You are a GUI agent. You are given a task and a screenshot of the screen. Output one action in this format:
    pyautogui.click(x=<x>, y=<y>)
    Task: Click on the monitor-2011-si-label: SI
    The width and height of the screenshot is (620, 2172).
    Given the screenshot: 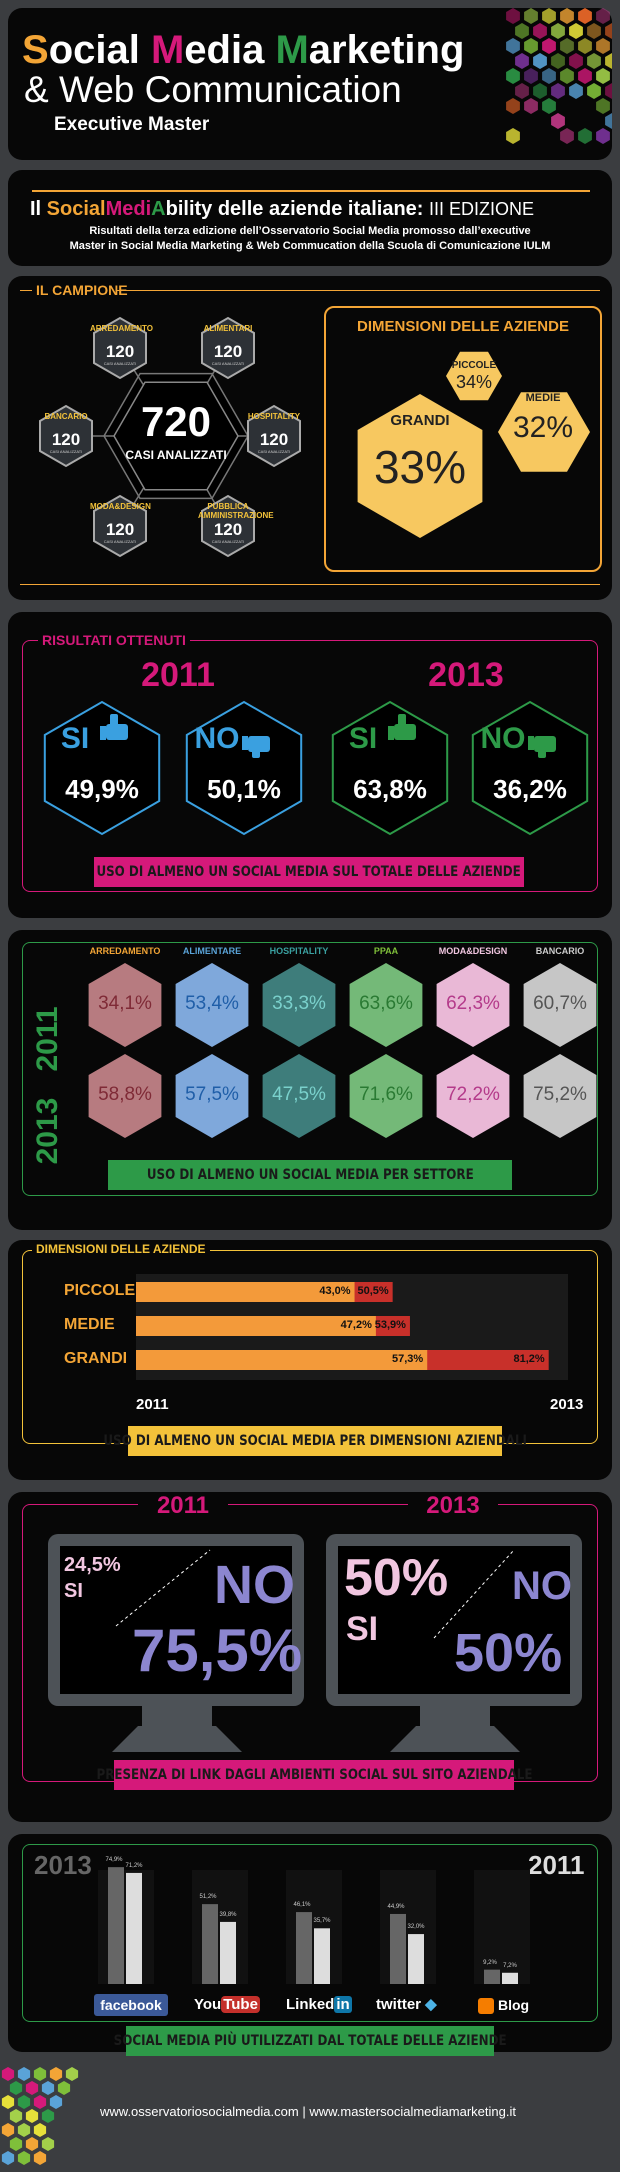 What is the action you would take?
    pyautogui.click(x=73, y=1591)
    